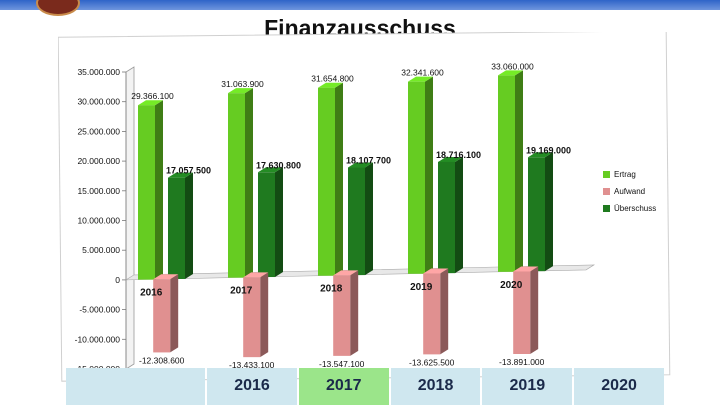 The image size is (720, 405). What do you see at coordinates (332, 79) in the screenshot?
I see `data-label-ertrag-2018: 31.654.800` at bounding box center [332, 79].